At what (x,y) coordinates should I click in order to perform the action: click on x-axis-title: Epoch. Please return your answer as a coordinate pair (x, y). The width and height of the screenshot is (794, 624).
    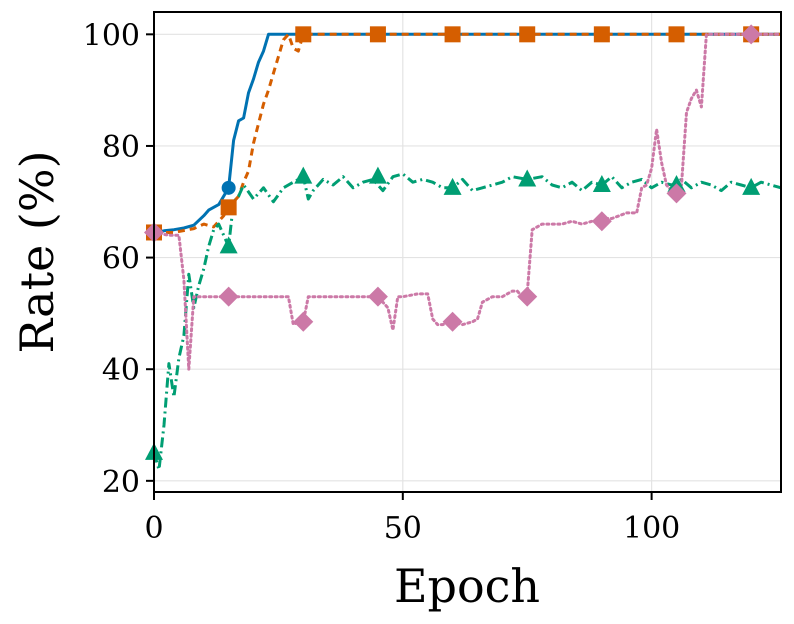
    Looking at the image, I should click on (467, 586).